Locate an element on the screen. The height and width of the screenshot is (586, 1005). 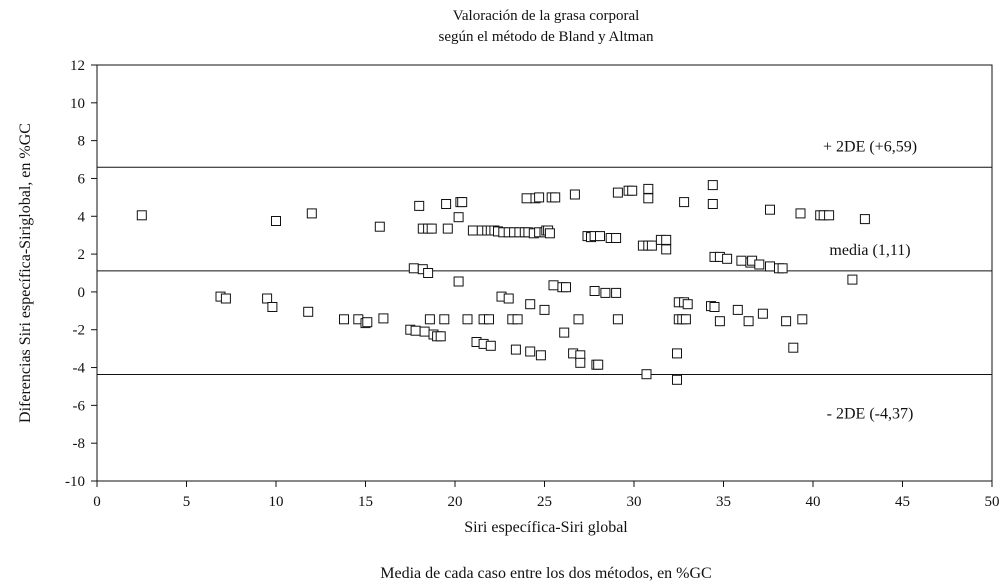
reference-line-label: + 2DE (+6,59) is located at coordinates (870, 146).